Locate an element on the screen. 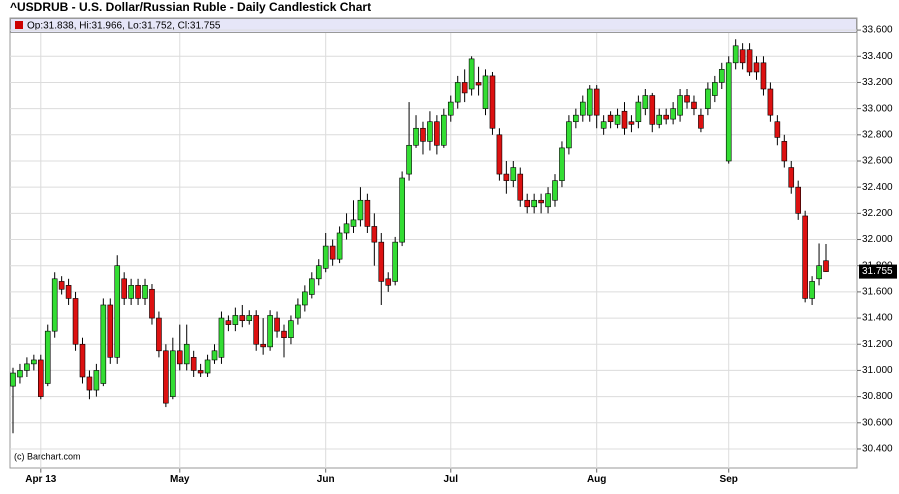 The width and height of the screenshot is (899, 494). y-tick-label: 32.600 is located at coordinates (877, 161).